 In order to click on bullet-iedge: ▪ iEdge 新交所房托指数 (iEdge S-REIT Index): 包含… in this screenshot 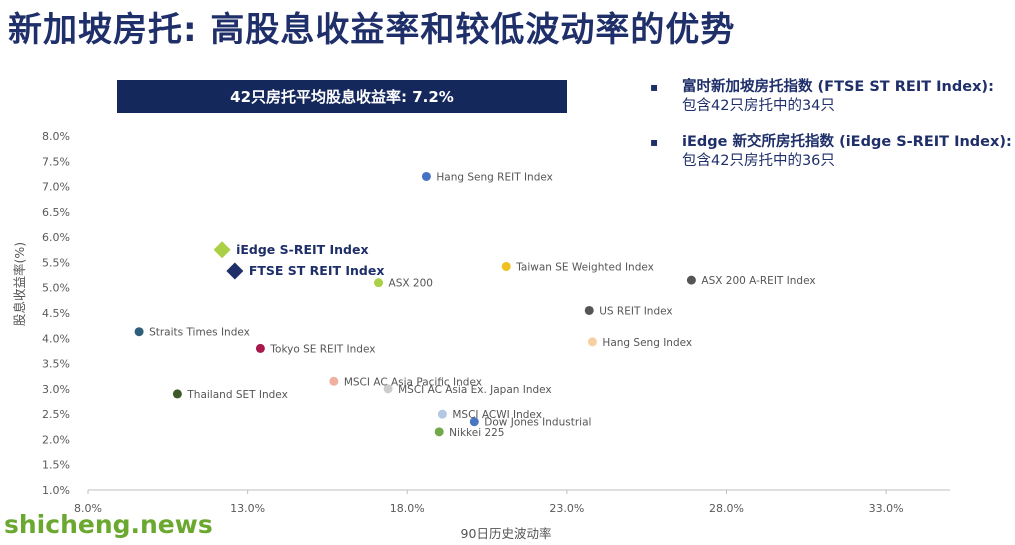, I will do `click(831, 152)`.